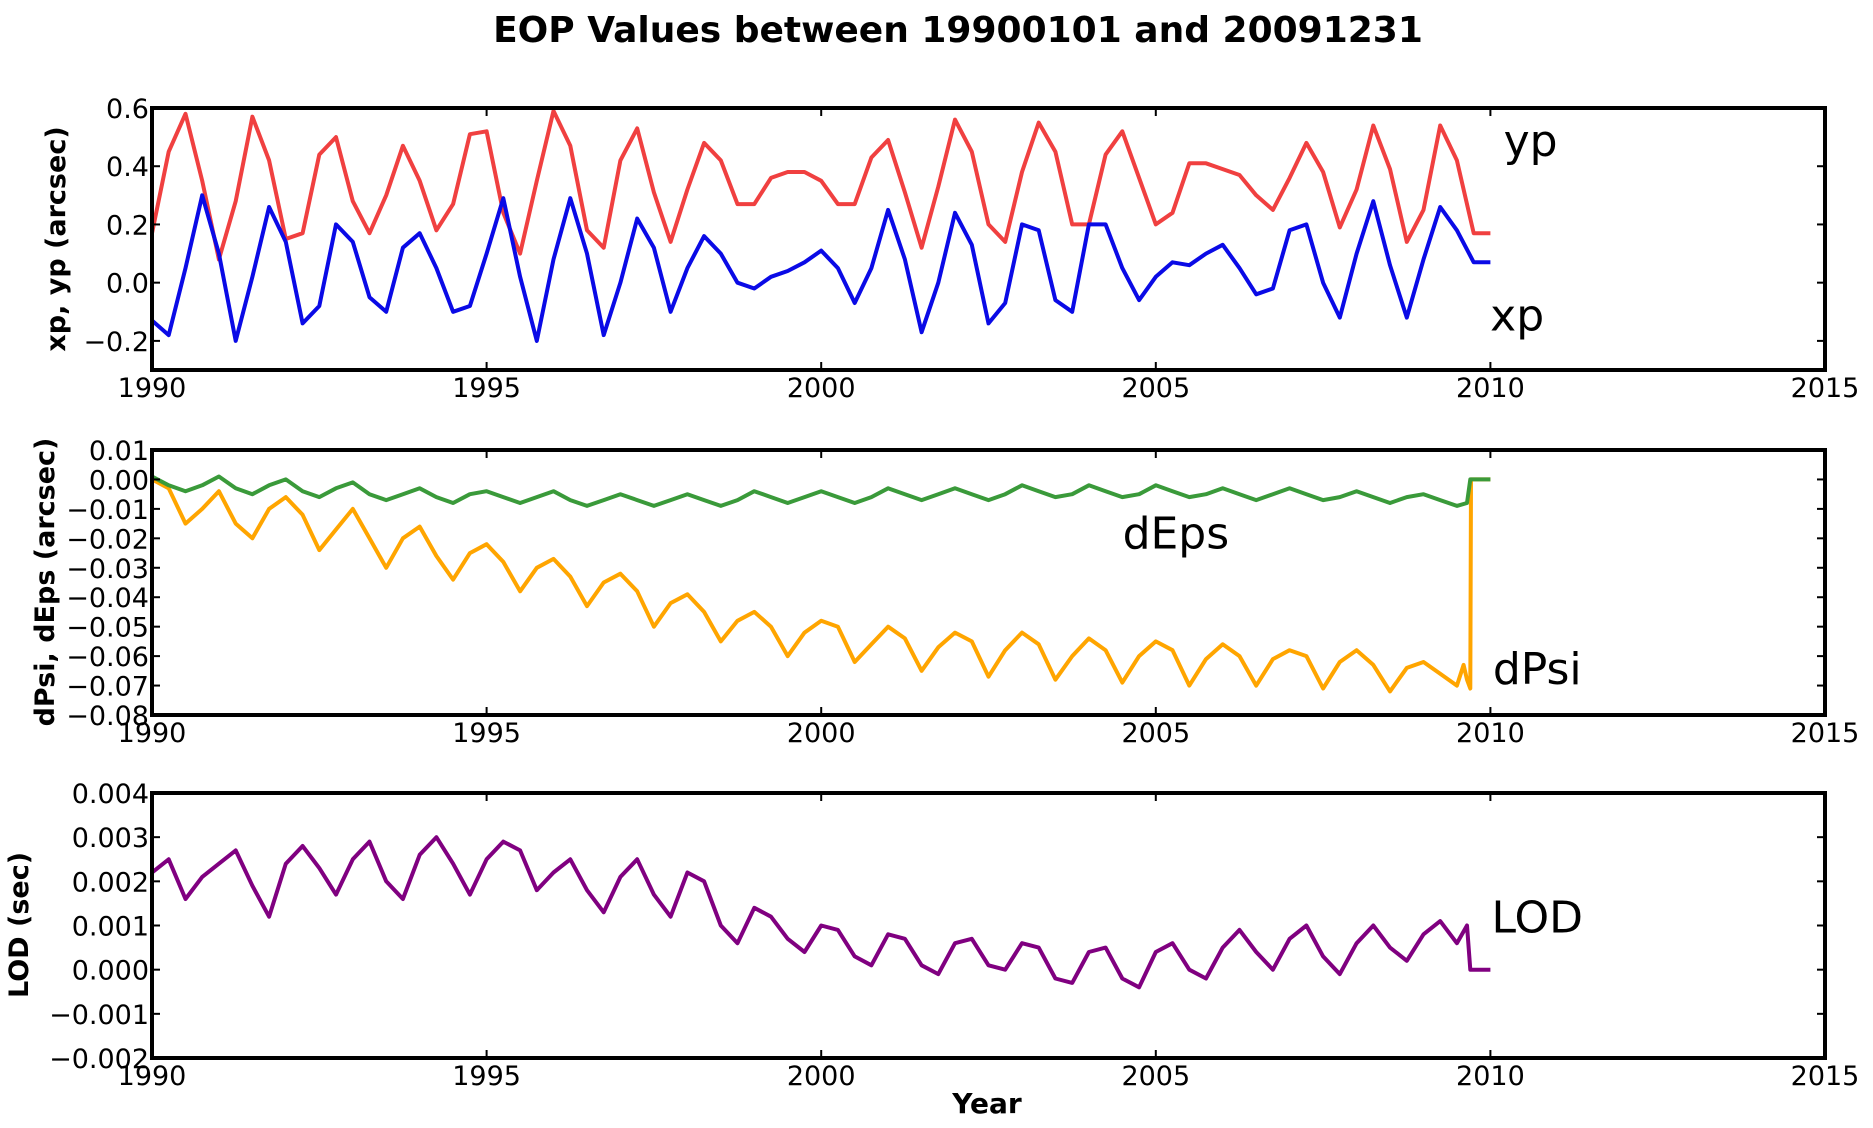 This screenshot has height=1128, width=1873. I want to click on annotation-deps: dEps, so click(1176, 533).